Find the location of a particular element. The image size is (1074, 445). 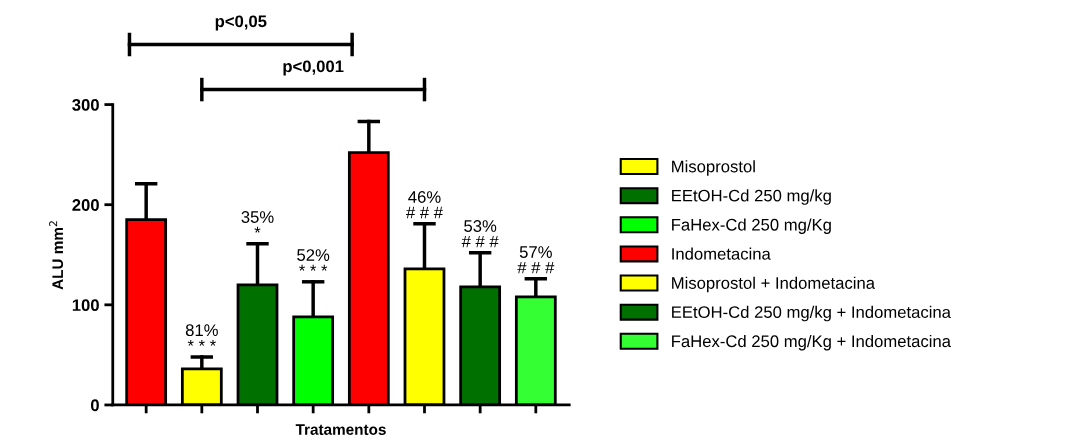

y-tick-label: 100 is located at coordinates (85, 305).